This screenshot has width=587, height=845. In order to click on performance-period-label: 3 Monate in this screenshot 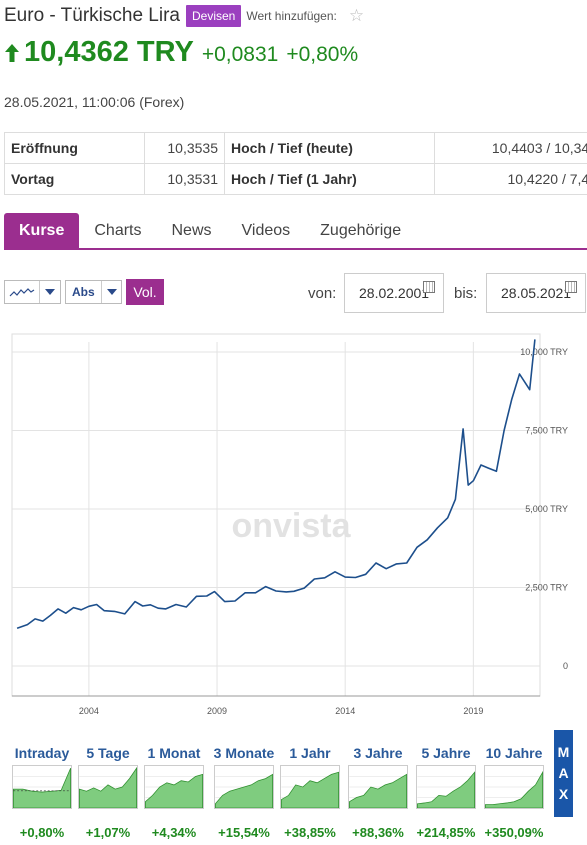, I will do `click(244, 753)`.